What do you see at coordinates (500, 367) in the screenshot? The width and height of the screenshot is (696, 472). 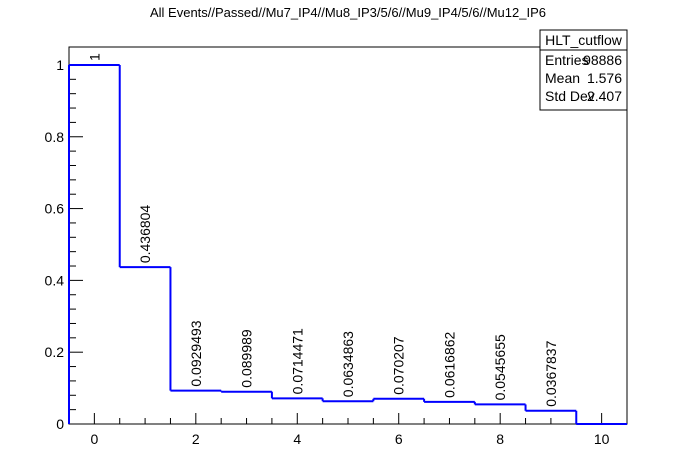 I see `value-label: 0.0545655` at bounding box center [500, 367].